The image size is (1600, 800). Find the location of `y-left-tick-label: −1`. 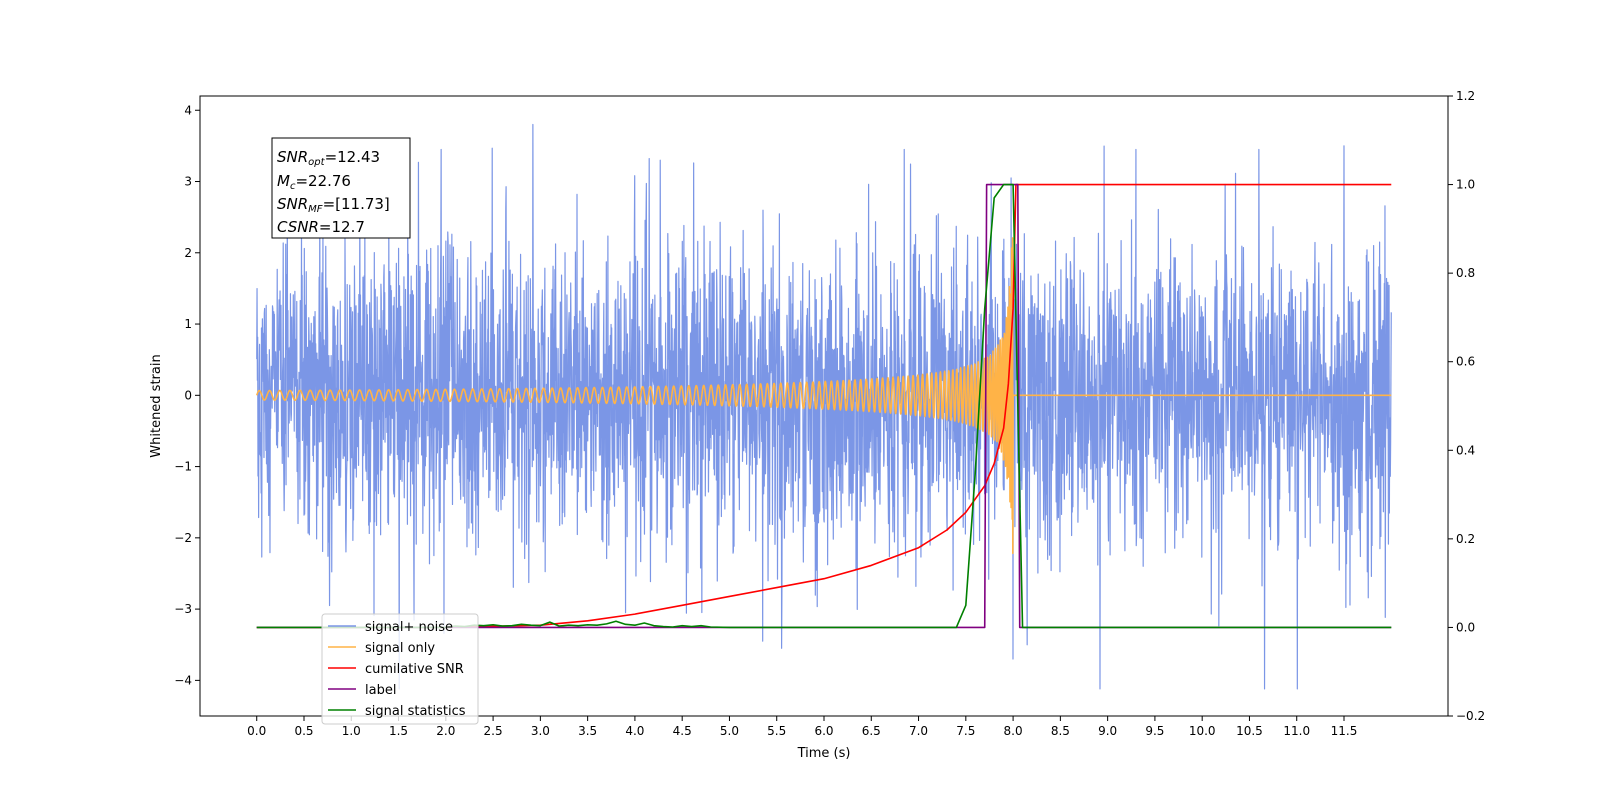

y-left-tick-label: −1 is located at coordinates (183, 467).